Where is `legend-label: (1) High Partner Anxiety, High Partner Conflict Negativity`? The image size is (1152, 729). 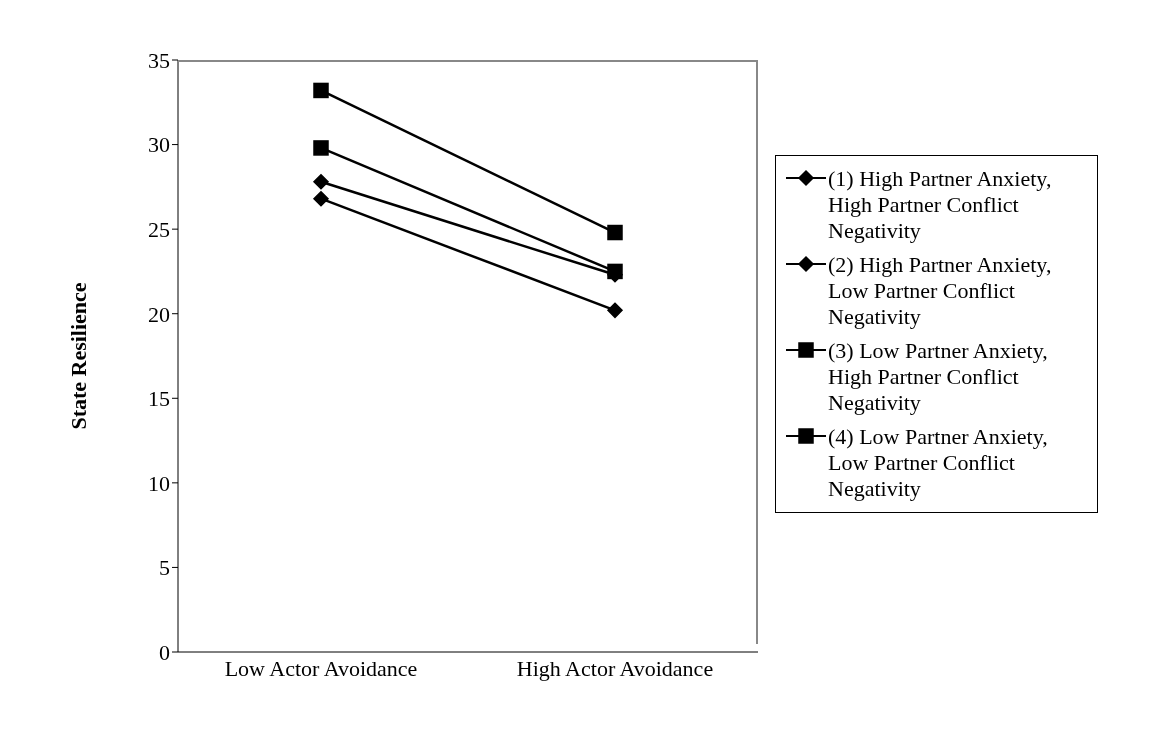
legend-label: (1) High Partner Anxiety, High Partner Conflict Negativity is located at coordinates (940, 205).